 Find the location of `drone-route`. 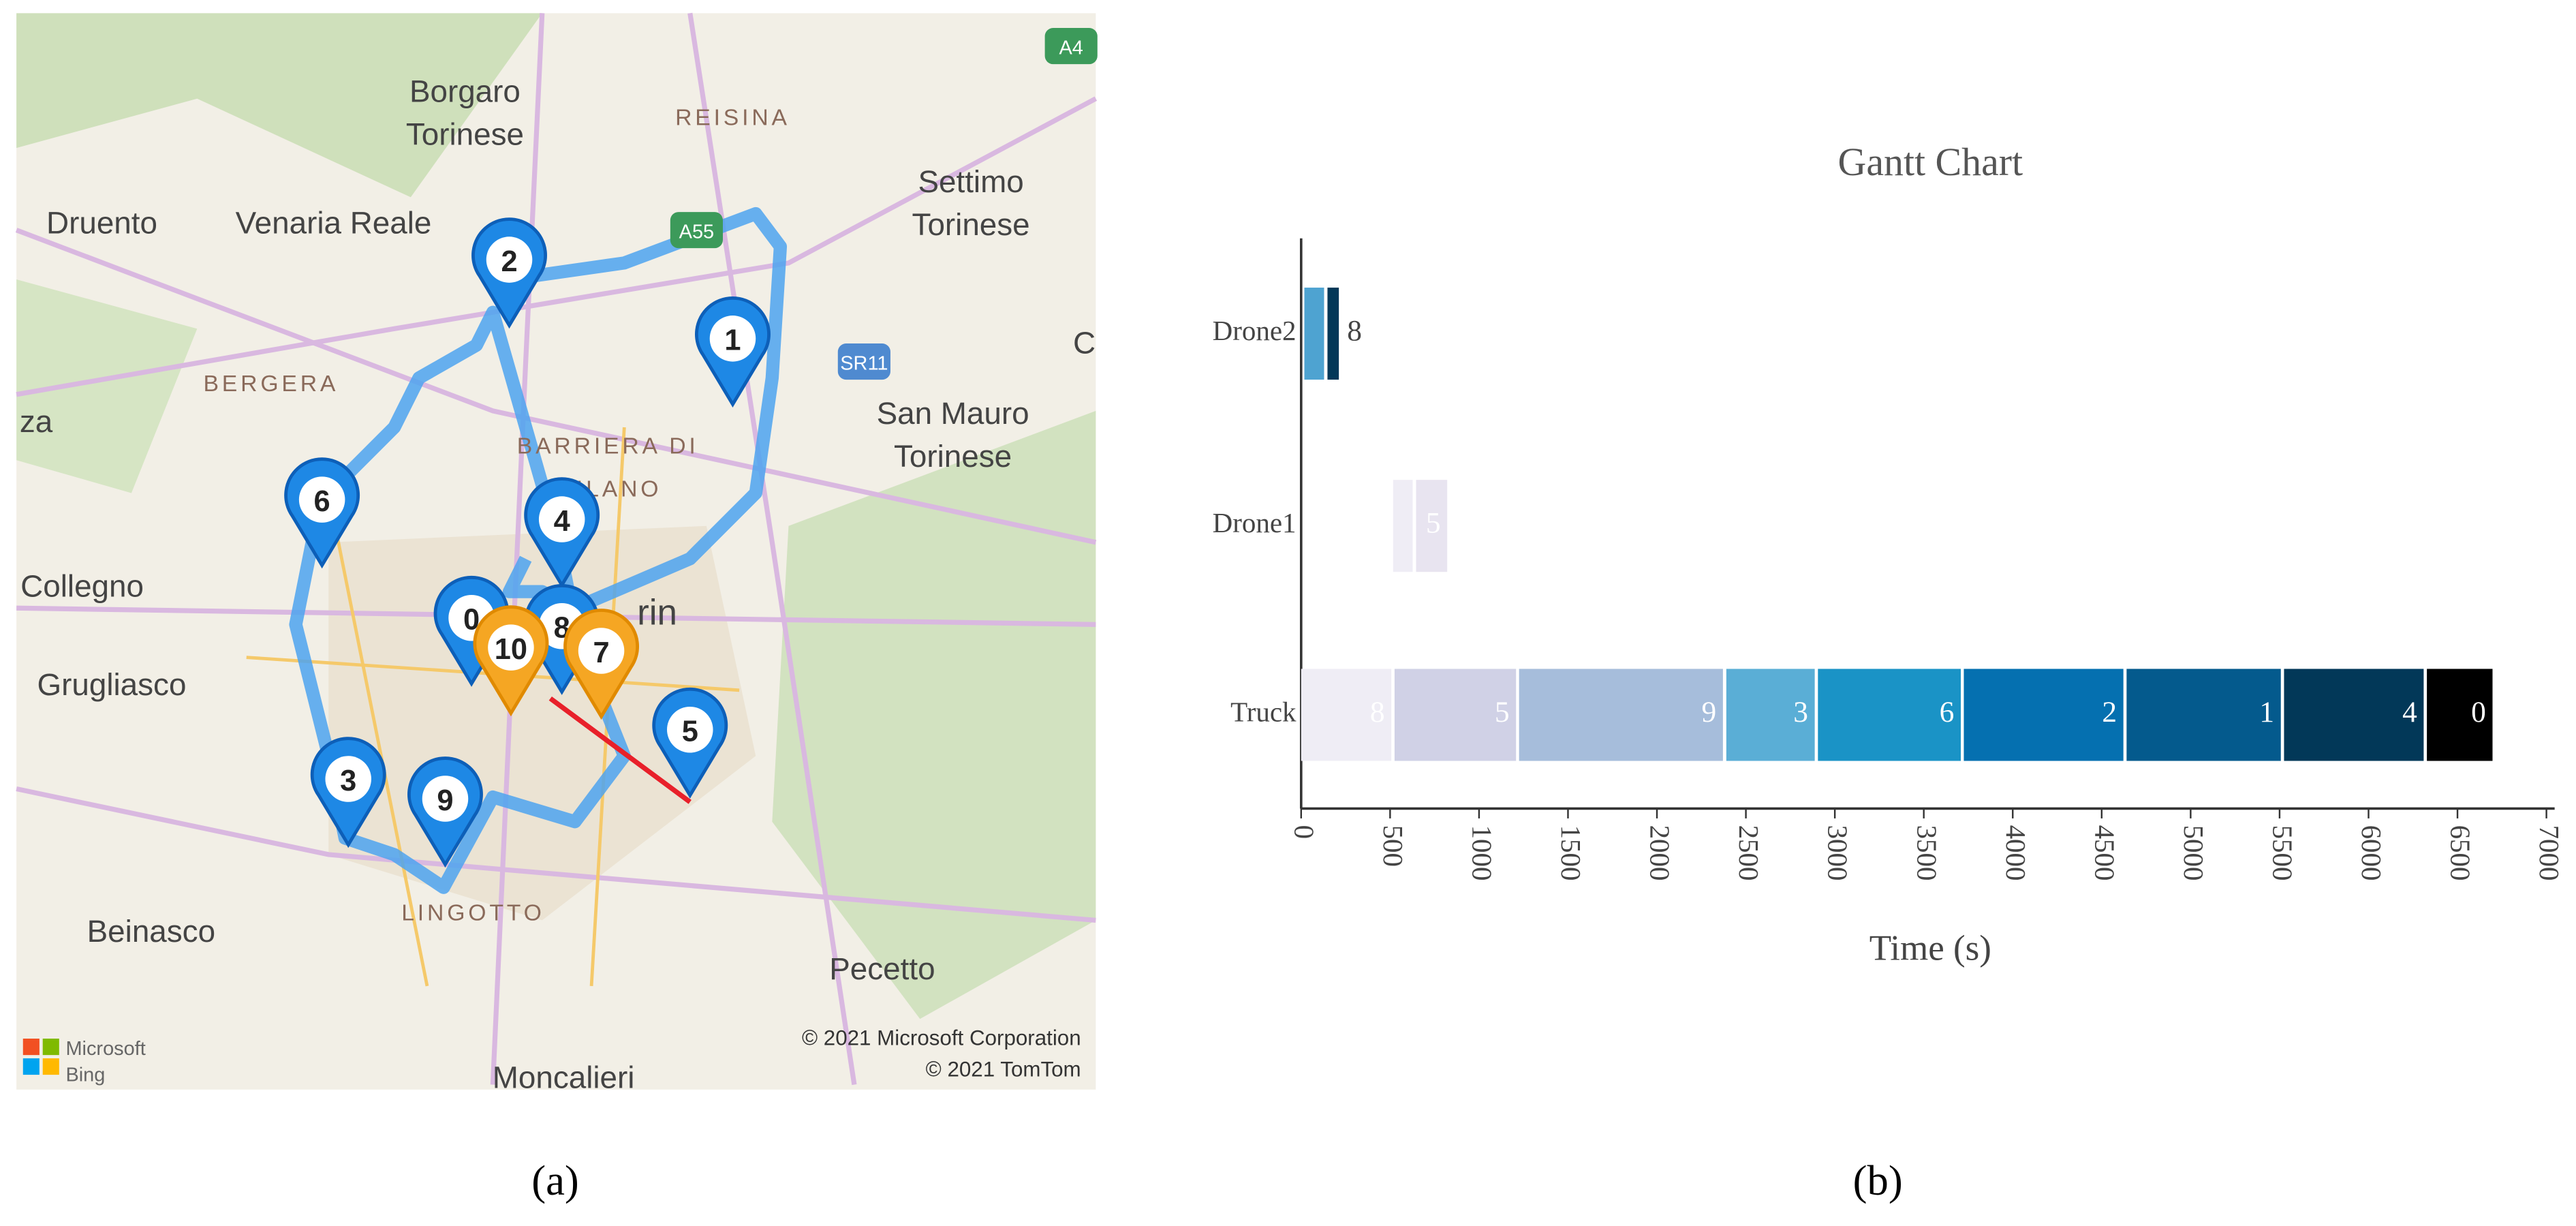

drone-route is located at coordinates (620, 750).